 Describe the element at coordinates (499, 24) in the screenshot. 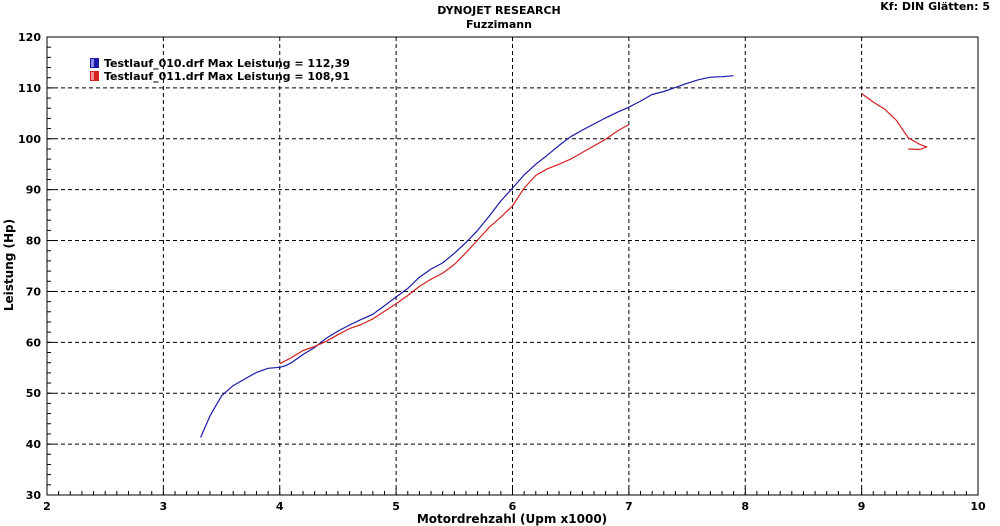

I see `chart-subtitle: Fuzzimann` at that location.